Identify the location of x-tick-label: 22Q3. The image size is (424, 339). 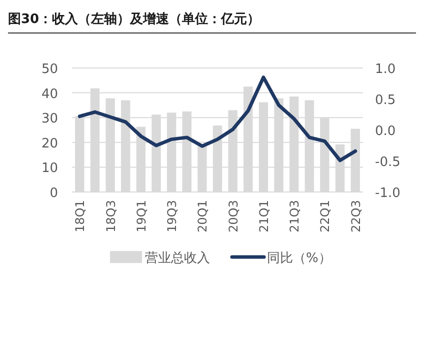
(355, 216).